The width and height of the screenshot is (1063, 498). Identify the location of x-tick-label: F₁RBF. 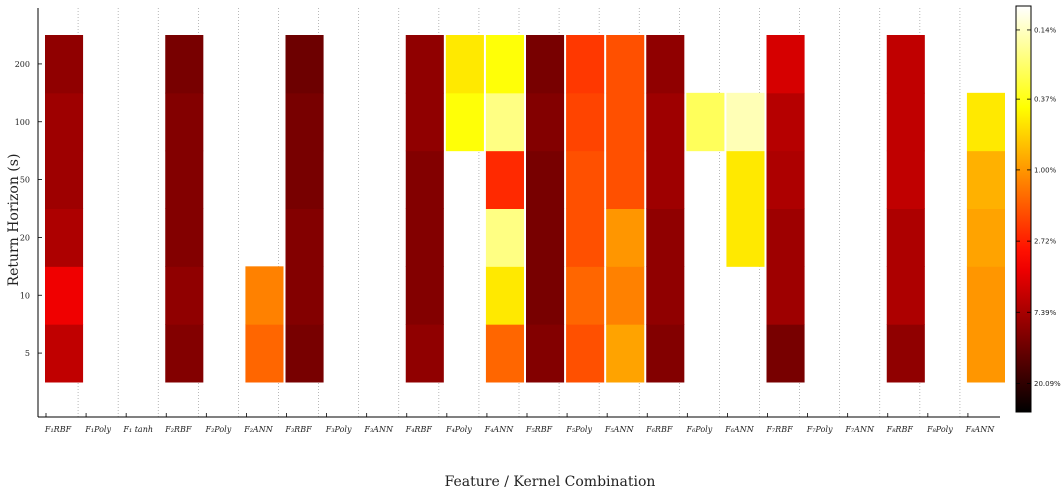
(58, 429).